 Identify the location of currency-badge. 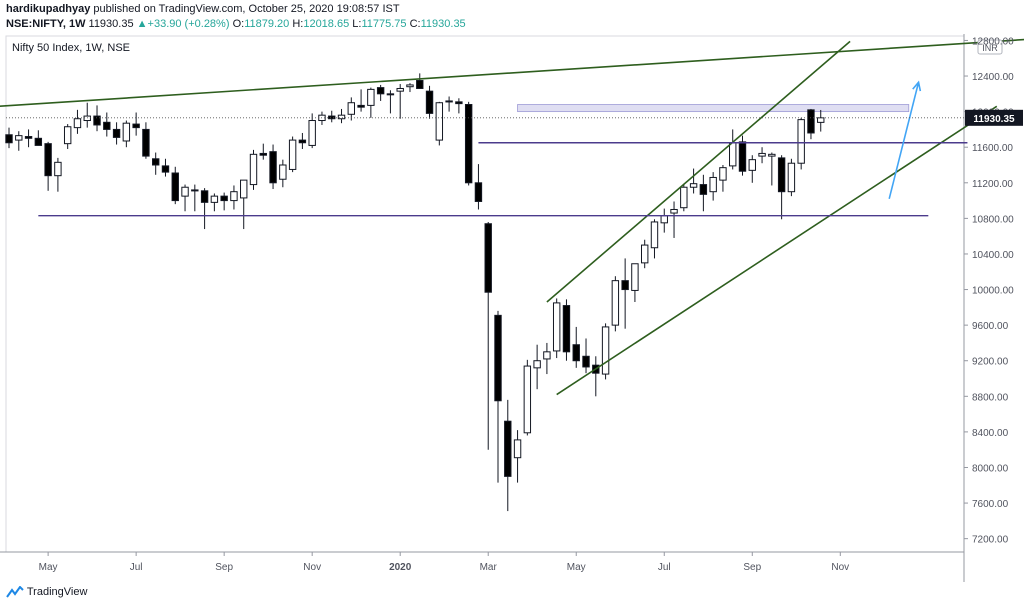
(990, 47).